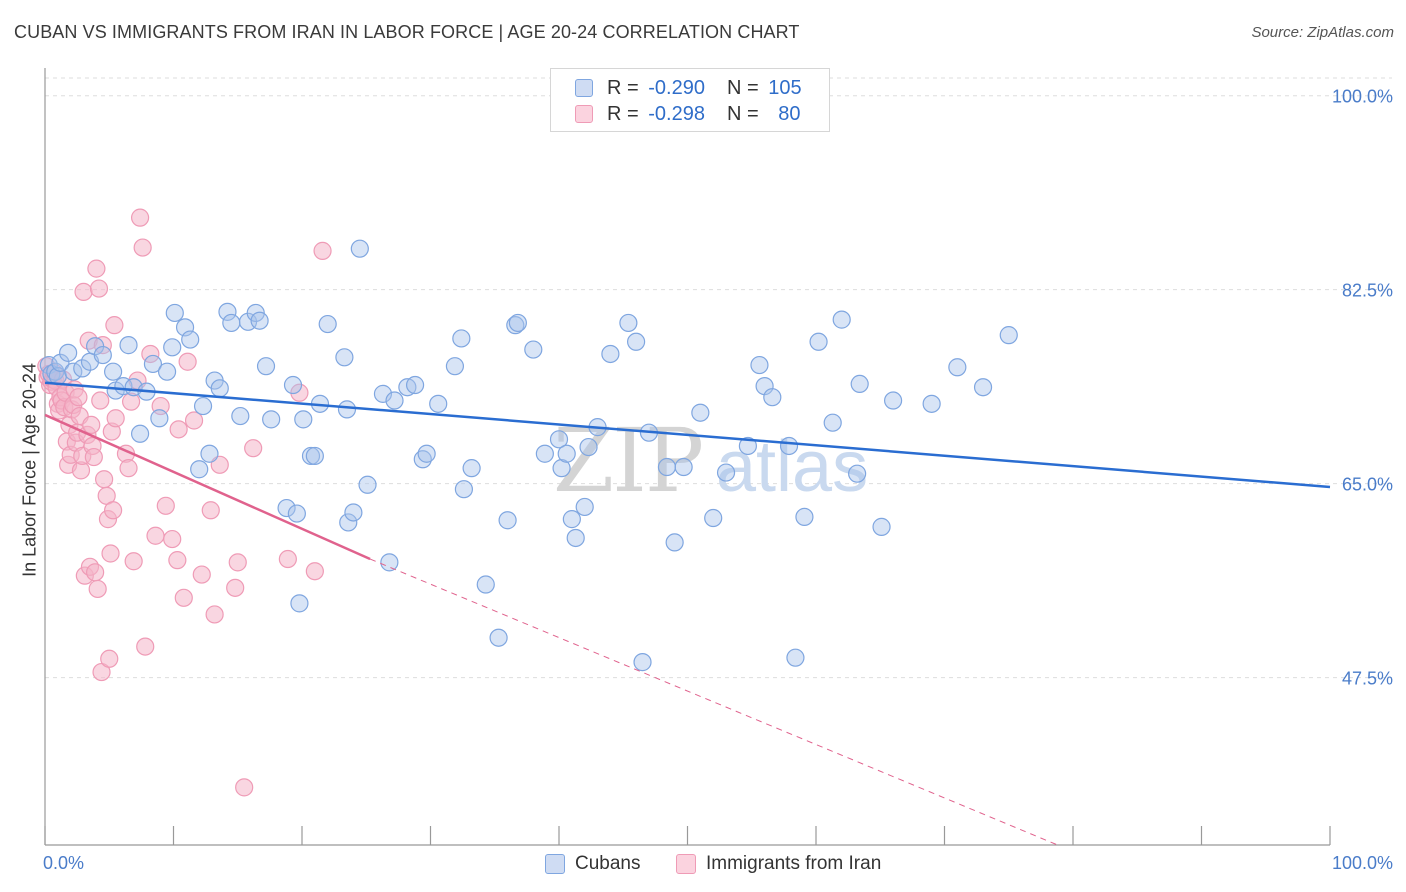 The height and width of the screenshot is (892, 1406). What do you see at coordinates (676, 88) in the screenshot?
I see `legend-r-value: -0.290` at bounding box center [676, 88].